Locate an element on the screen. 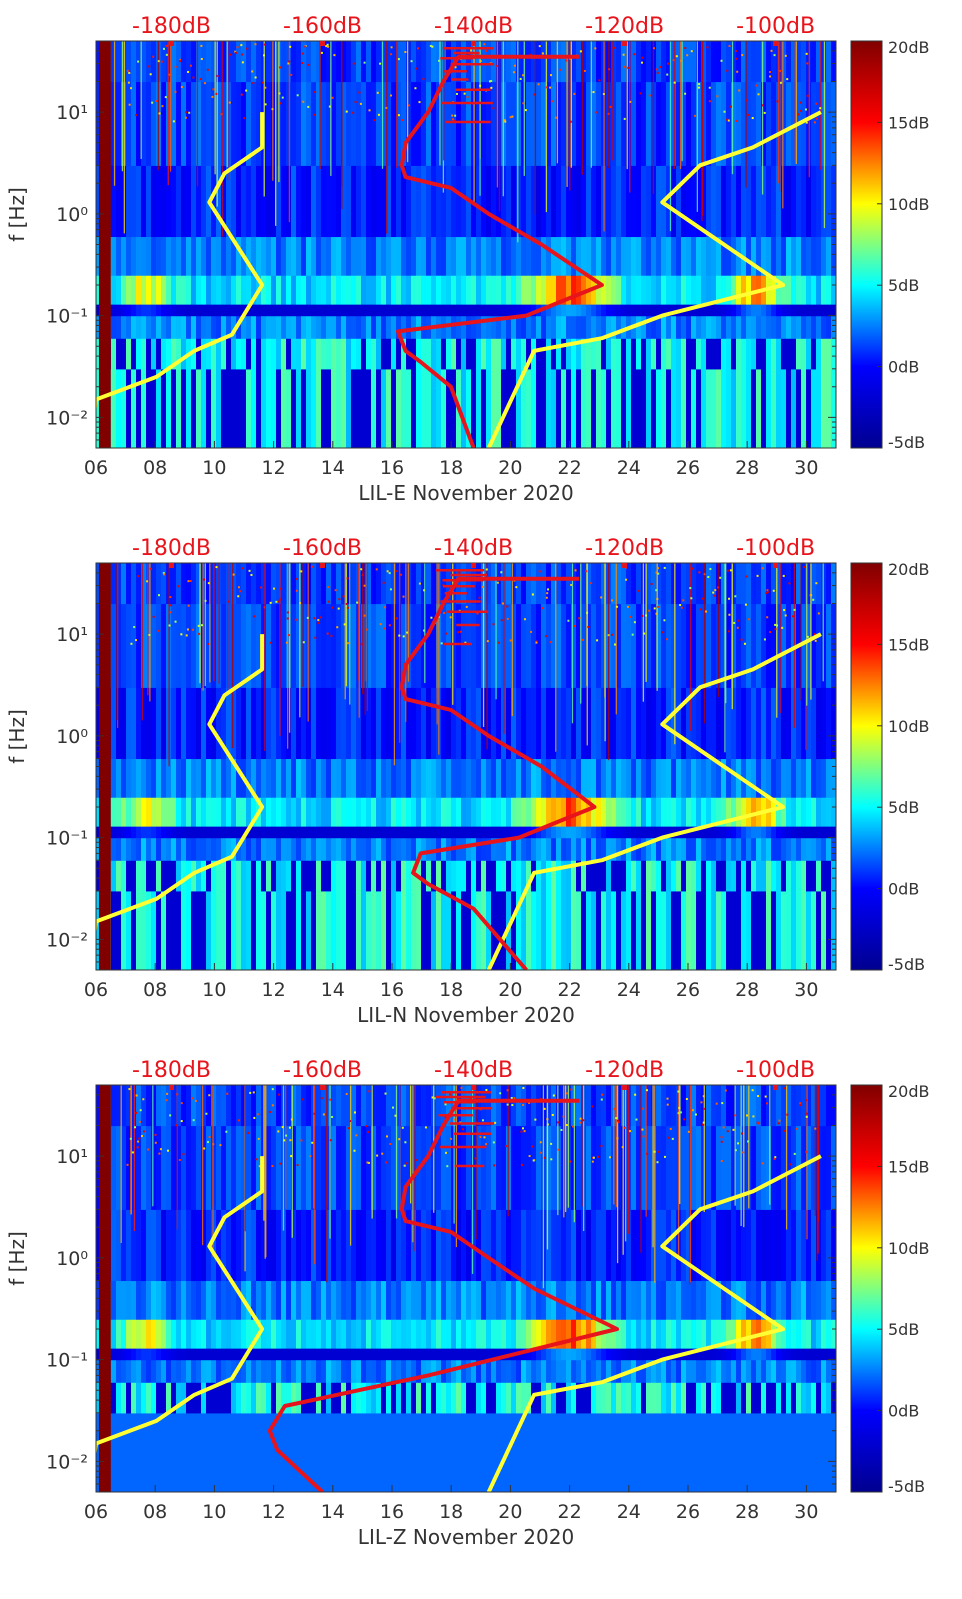  x-axis-label: LIL-E November 2020 is located at coordinates (465, 493).